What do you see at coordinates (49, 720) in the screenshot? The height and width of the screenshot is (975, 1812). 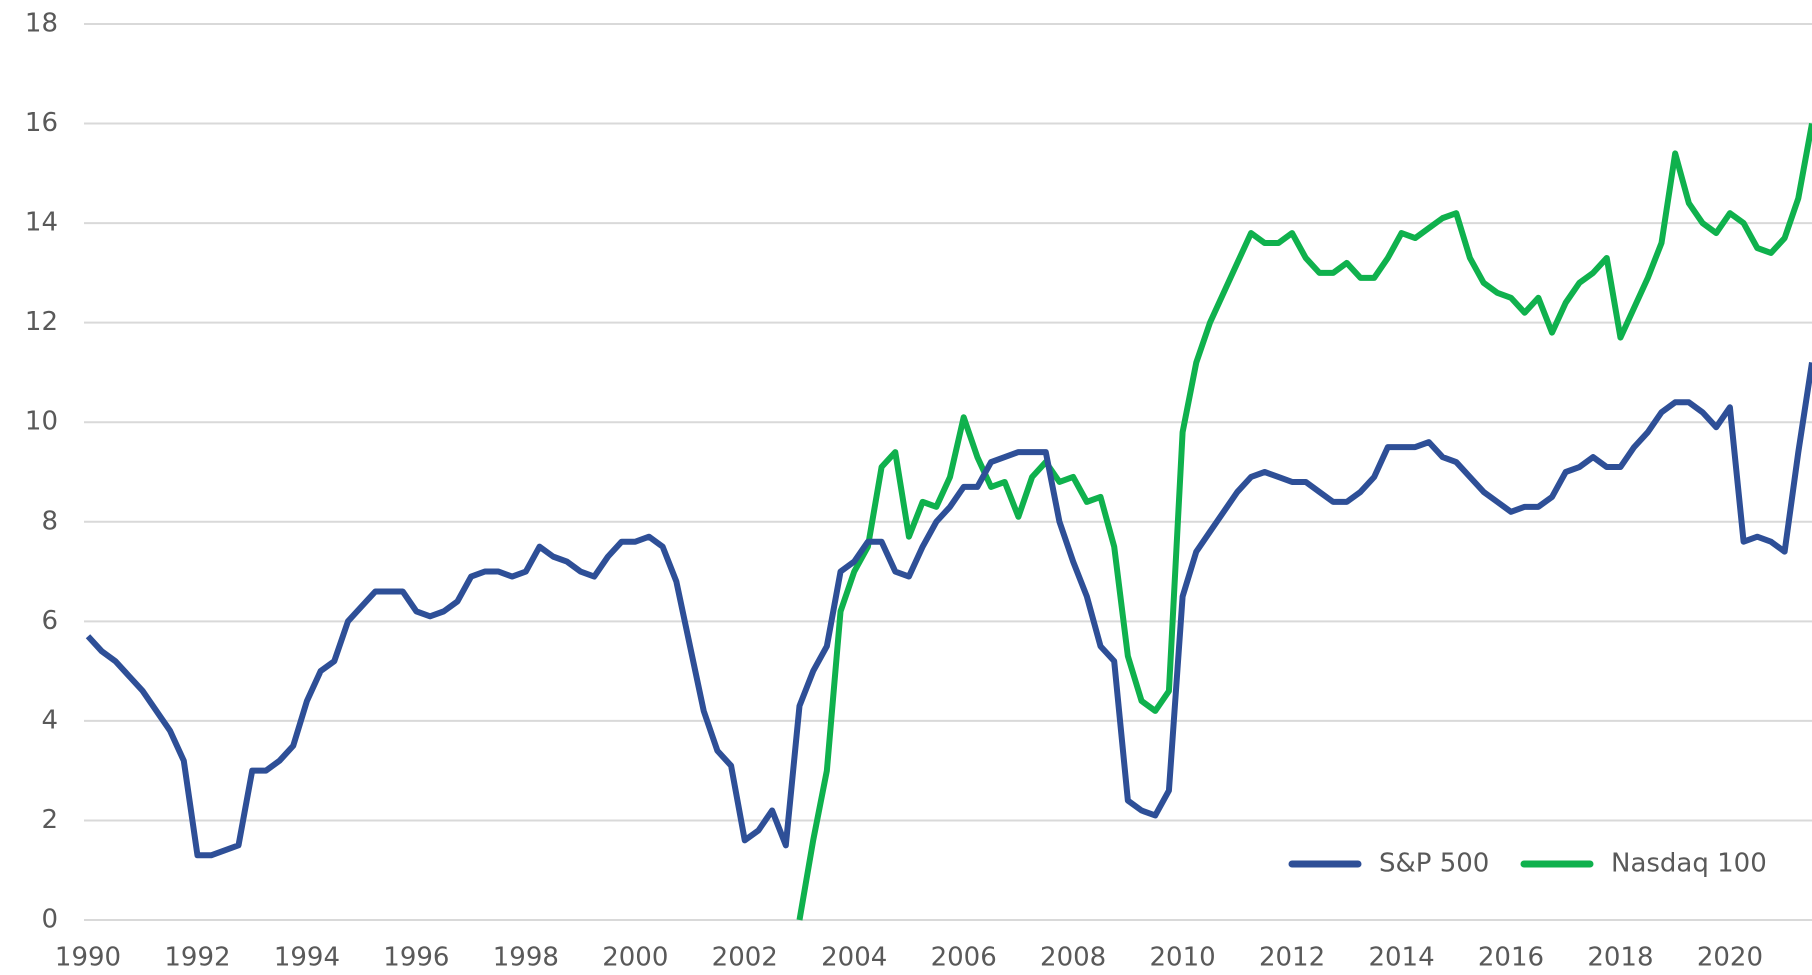 I see `y-tick-label: 4` at bounding box center [49, 720].